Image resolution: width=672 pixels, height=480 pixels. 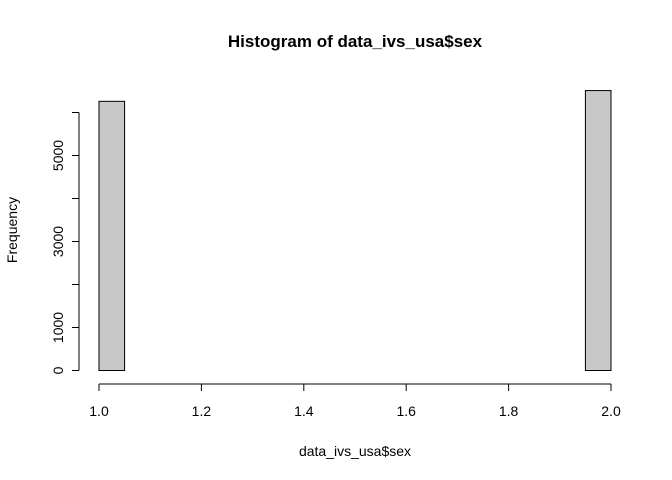 I want to click on x-tick-label: 1.8, so click(x=509, y=411).